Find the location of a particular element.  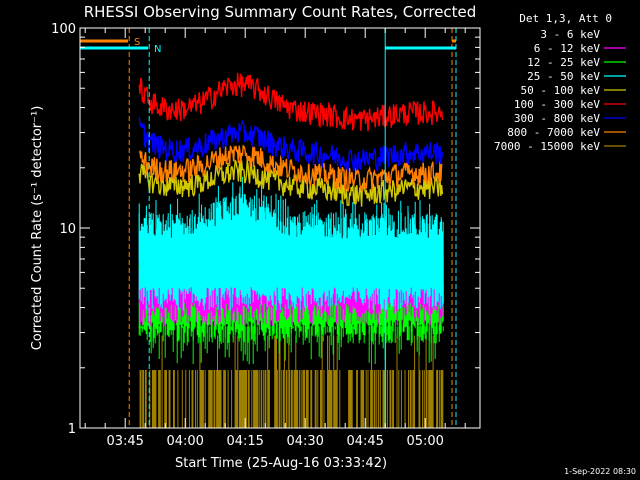

series-300-800-kev-kev-trace is located at coordinates (291, 144).